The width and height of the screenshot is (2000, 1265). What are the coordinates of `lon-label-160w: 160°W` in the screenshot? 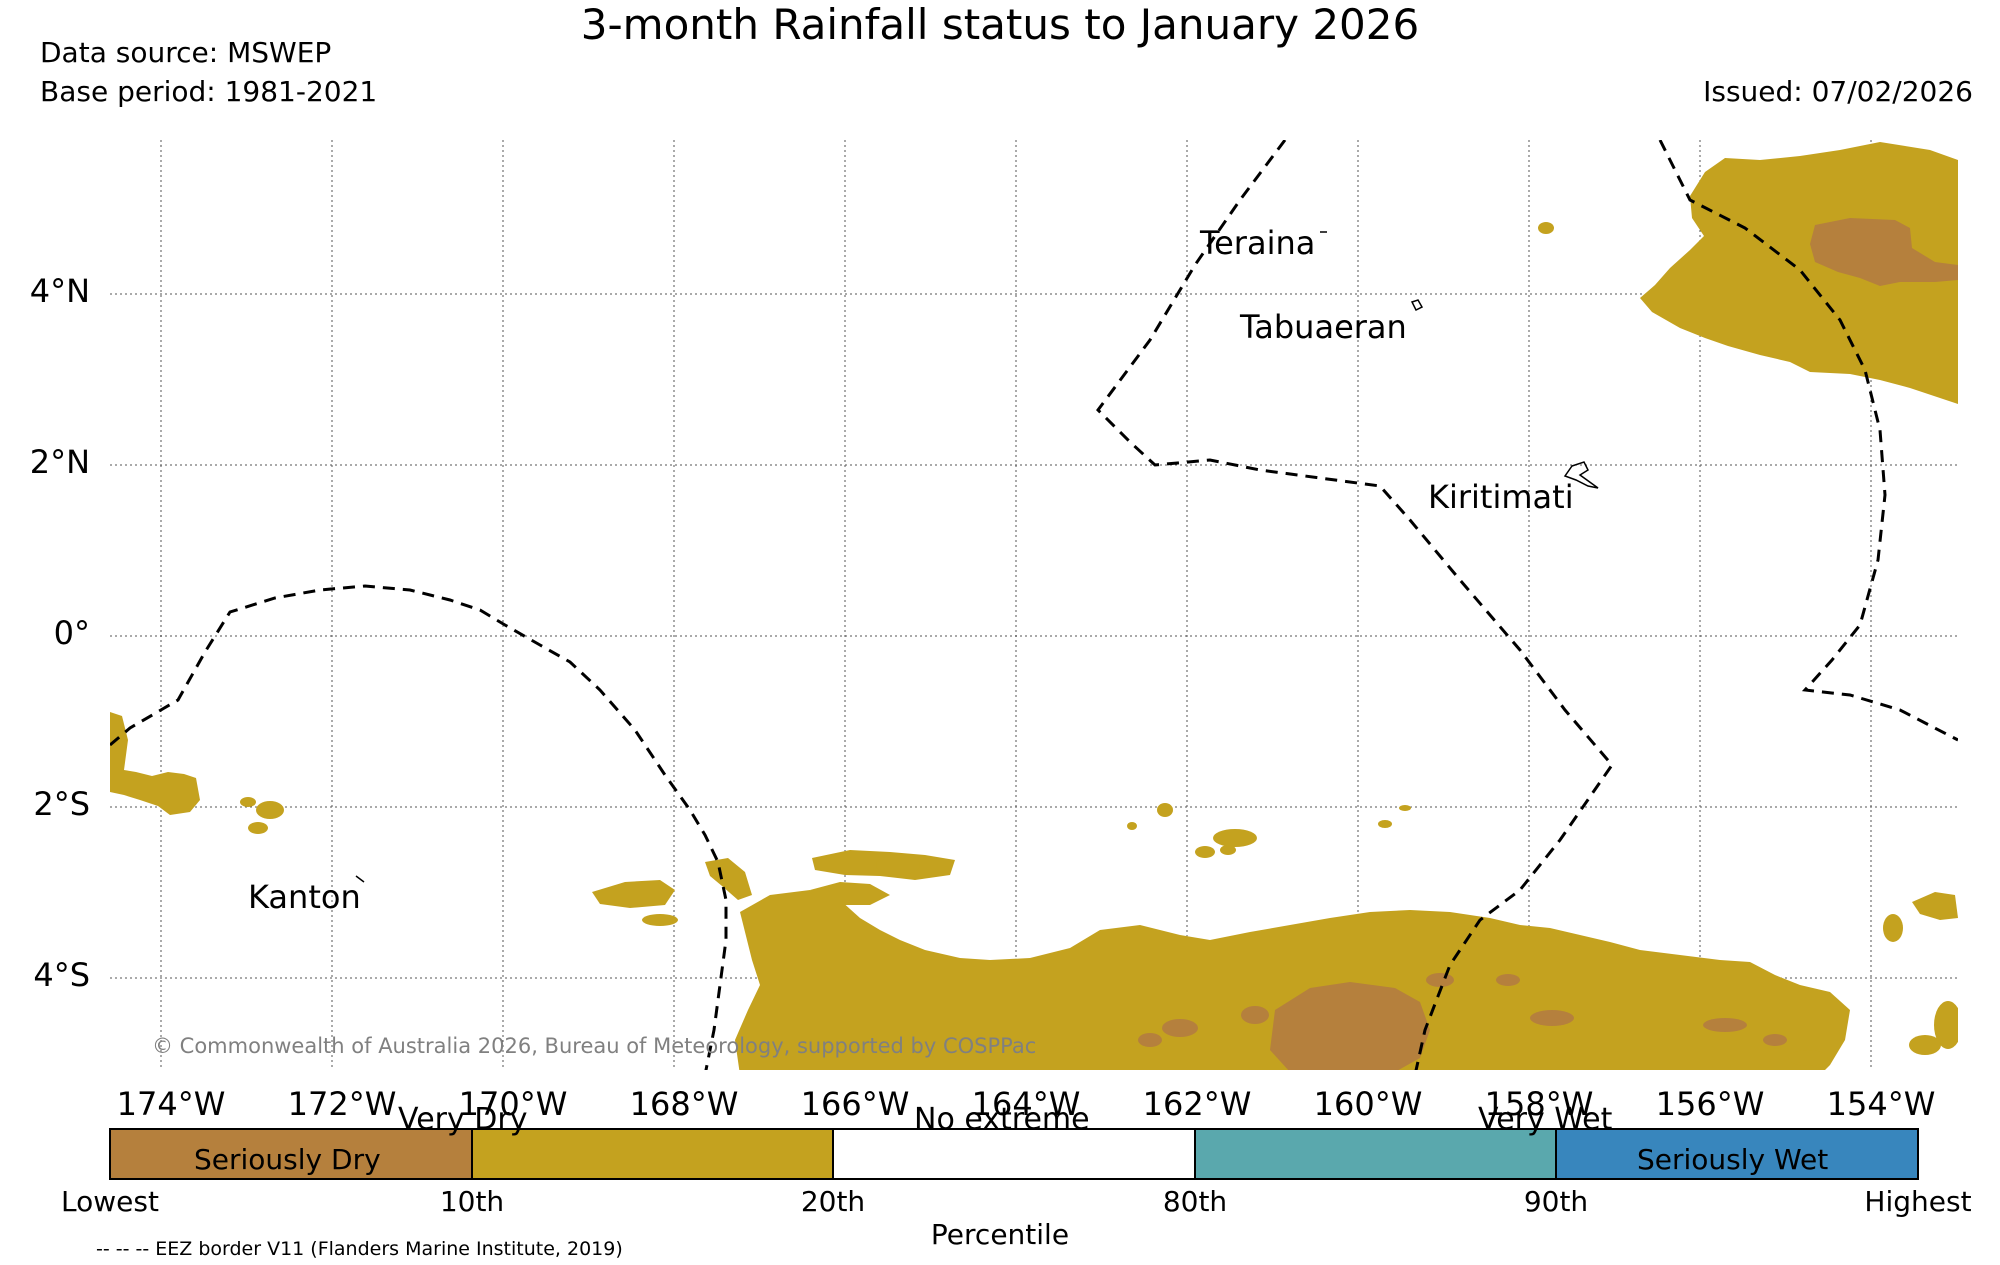 It's located at (1368, 1104).